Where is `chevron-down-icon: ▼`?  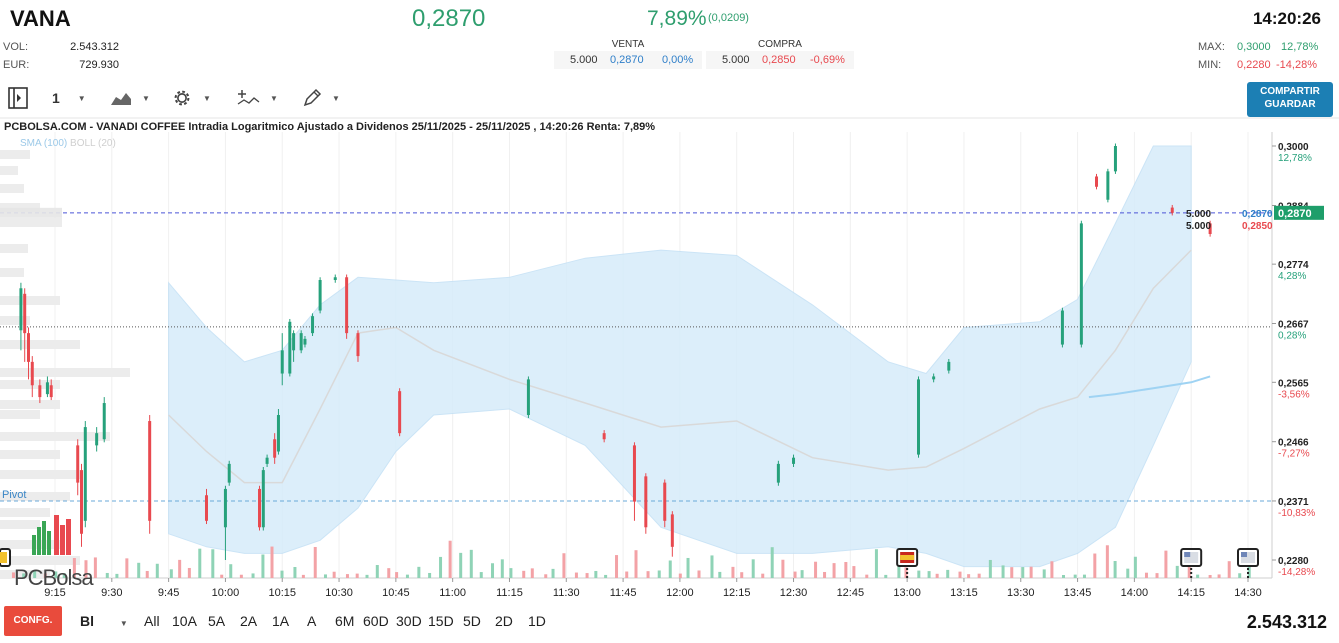
chevron-down-icon: ▼ is located at coordinates (274, 98).